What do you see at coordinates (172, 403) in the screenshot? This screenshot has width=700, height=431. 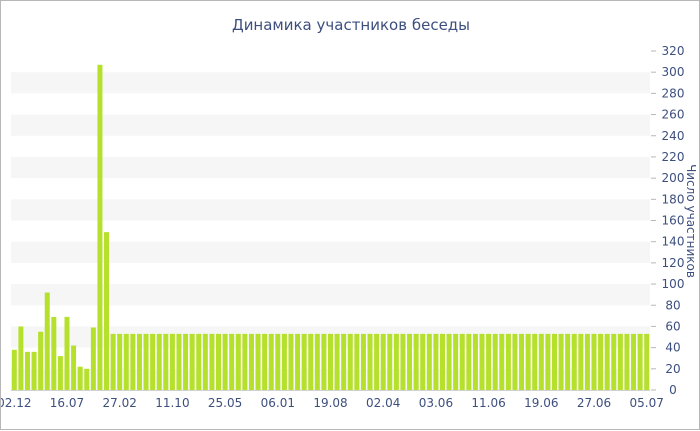 I see `x-tick-label: 11.10` at bounding box center [172, 403].